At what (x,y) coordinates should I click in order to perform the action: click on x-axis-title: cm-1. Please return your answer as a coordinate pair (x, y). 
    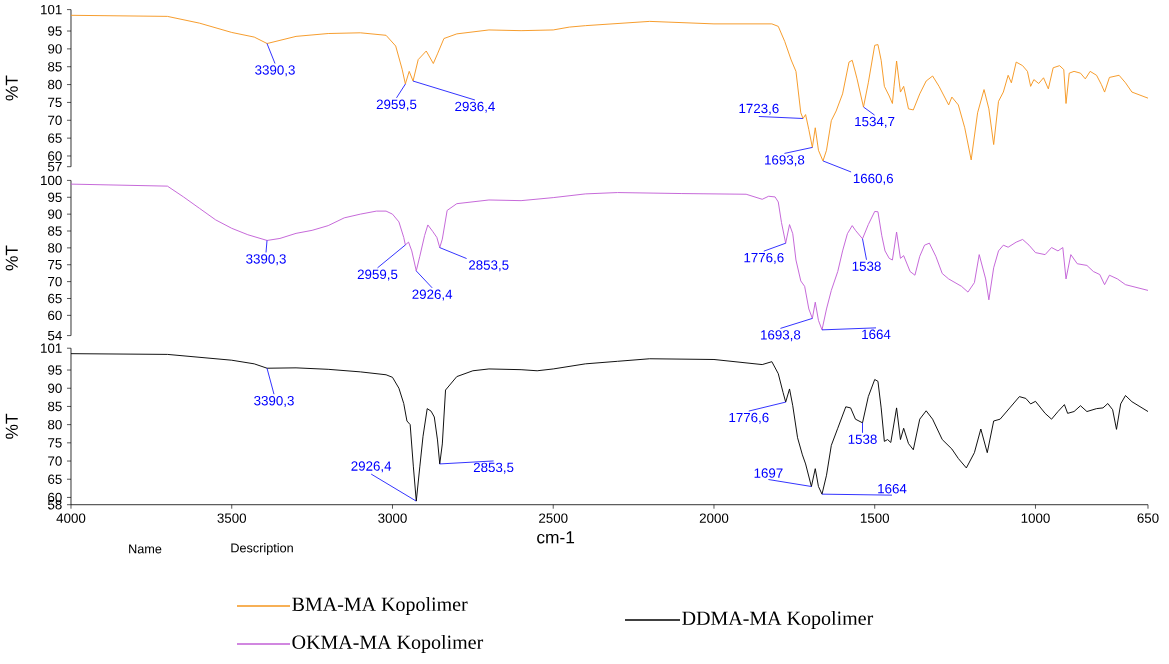
    Looking at the image, I should click on (556, 537).